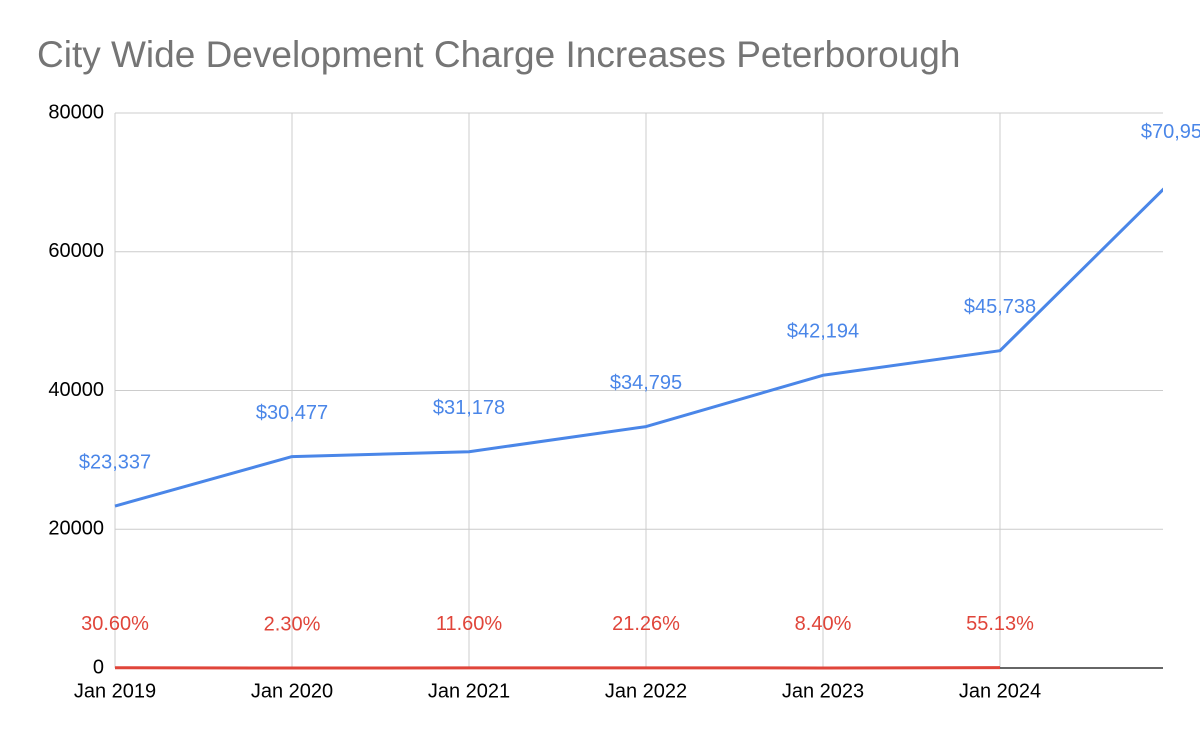  Describe the element at coordinates (1170, 132) in the screenshot. I see `data-label: $70,953` at that location.